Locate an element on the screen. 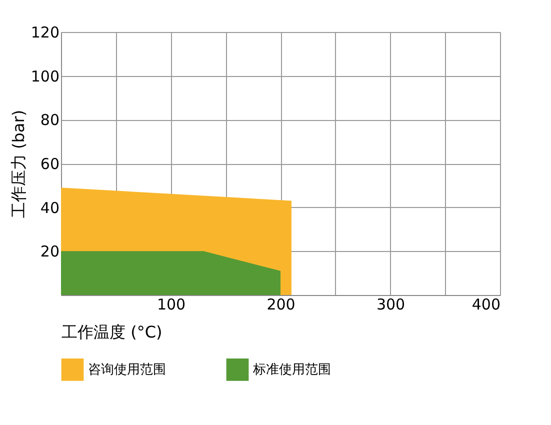  x-axis-title: 工作温度 (°C) is located at coordinates (112, 332).